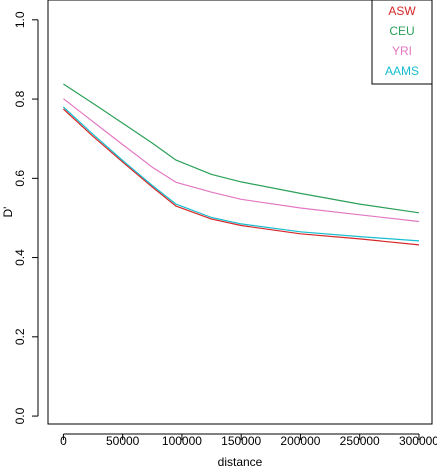  Describe the element at coordinates (8, 212) in the screenshot. I see `y-axis-title: D'` at that location.